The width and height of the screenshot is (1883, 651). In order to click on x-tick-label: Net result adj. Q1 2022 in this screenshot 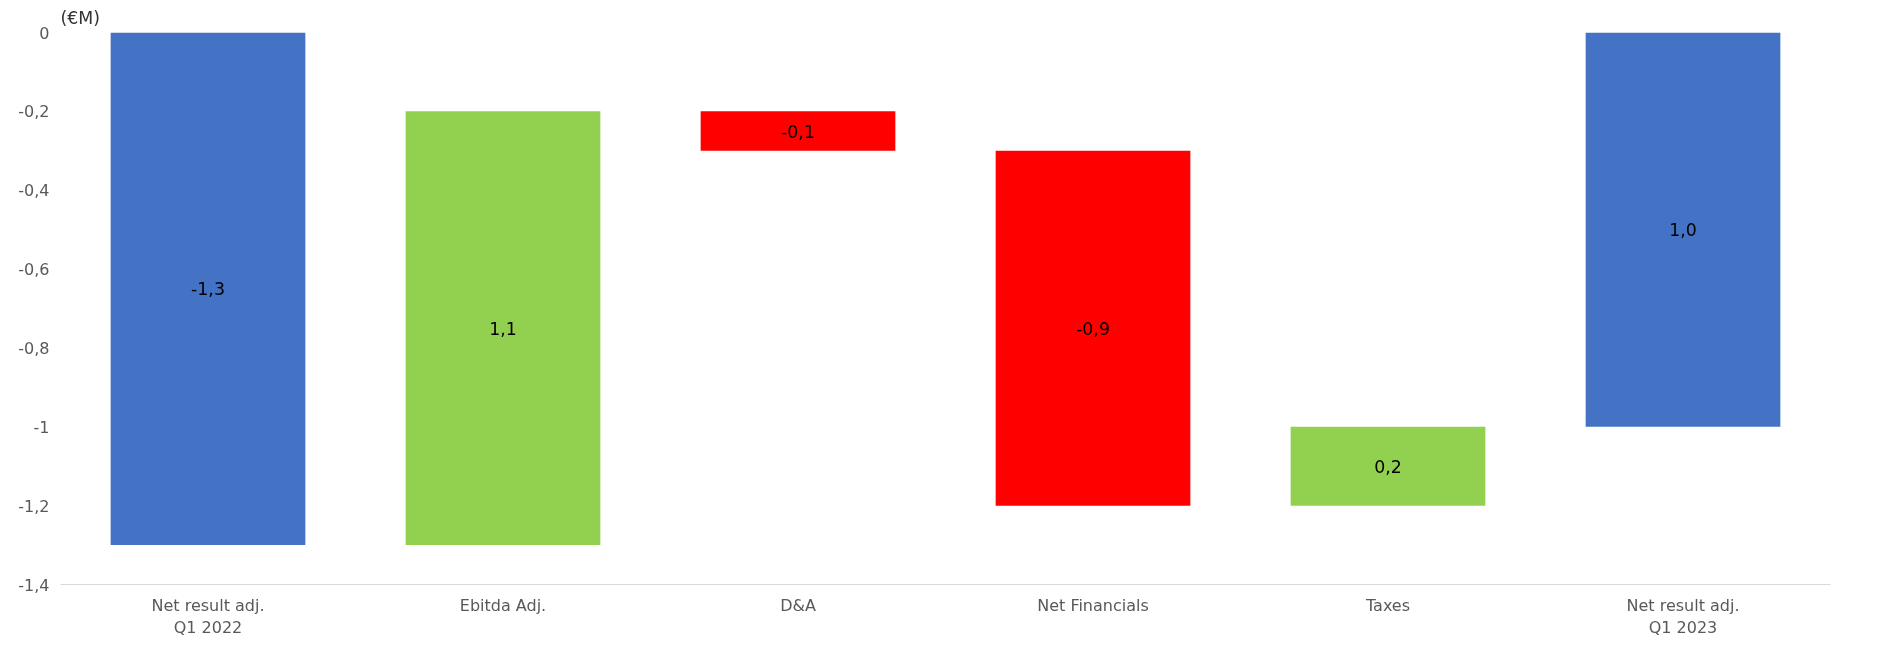, I will do `click(208, 616)`.